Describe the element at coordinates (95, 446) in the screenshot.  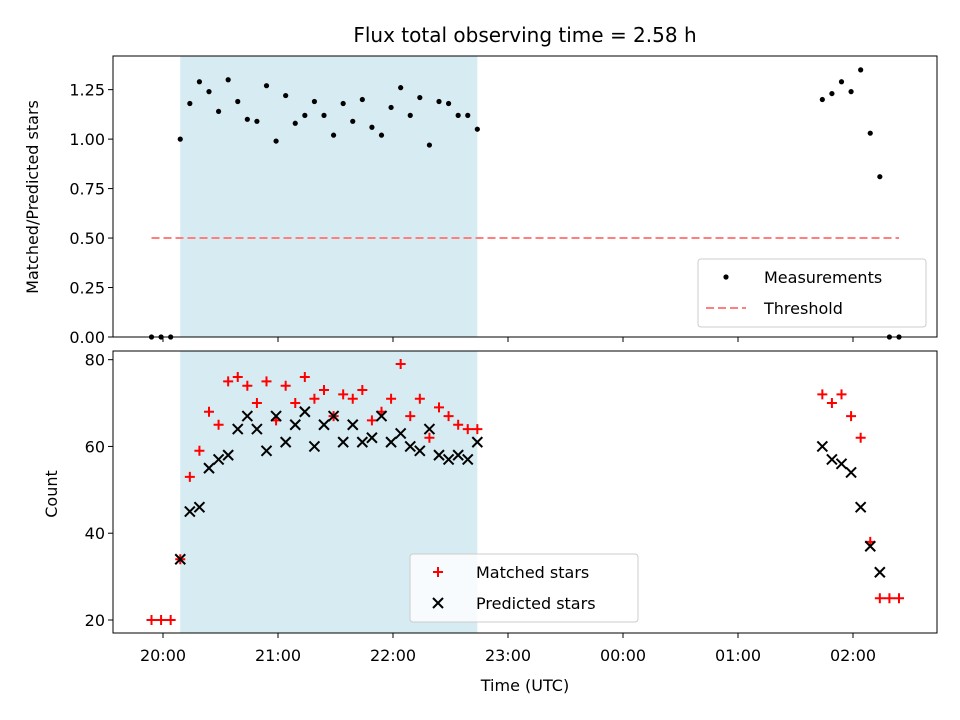
I see `y-tick-label: 60` at that location.